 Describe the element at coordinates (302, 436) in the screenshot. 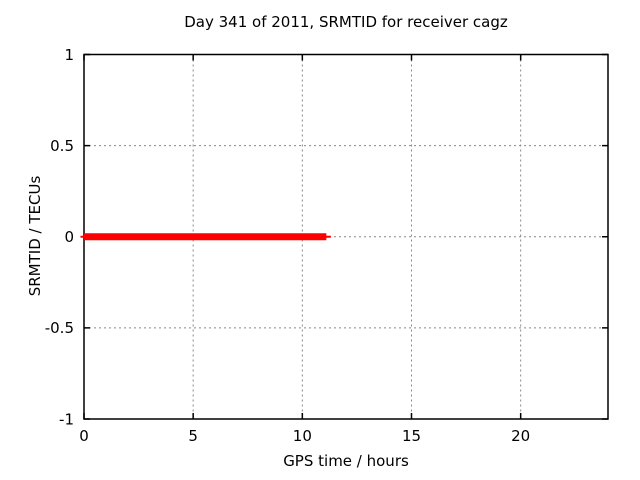

I see `x-tick-label: 10` at that location.